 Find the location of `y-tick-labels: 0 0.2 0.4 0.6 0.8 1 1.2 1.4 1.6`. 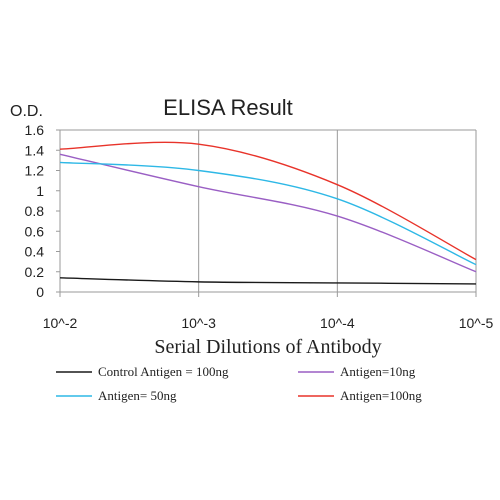

y-tick-labels: 0 0.2 0.4 0.6 0.8 1 1.2 1.4 1.6 is located at coordinates (35, 211).